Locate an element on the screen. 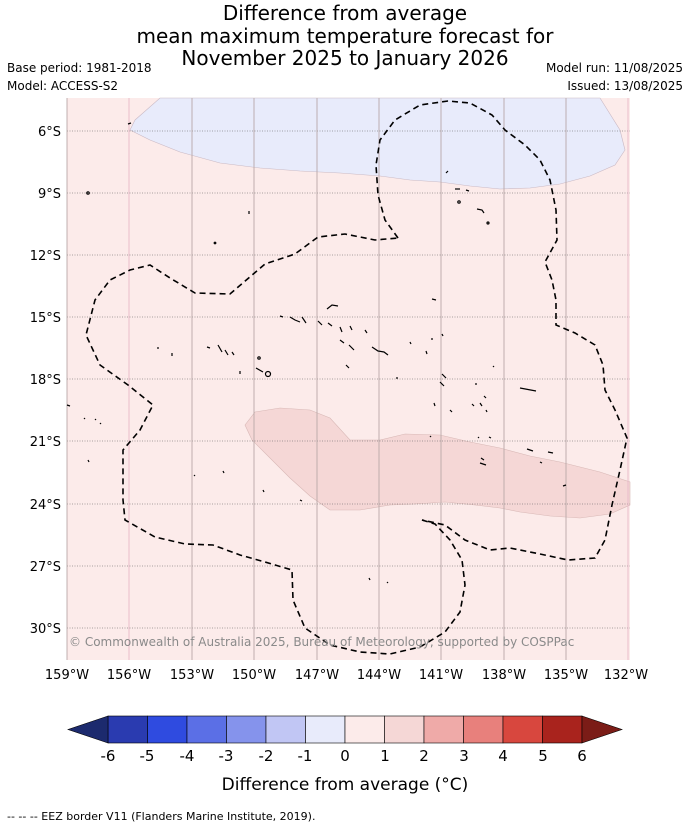 Image resolution: width=690 pixels, height=827 pixels. colorbar-label: Difference from average (°C) is located at coordinates (345, 785).